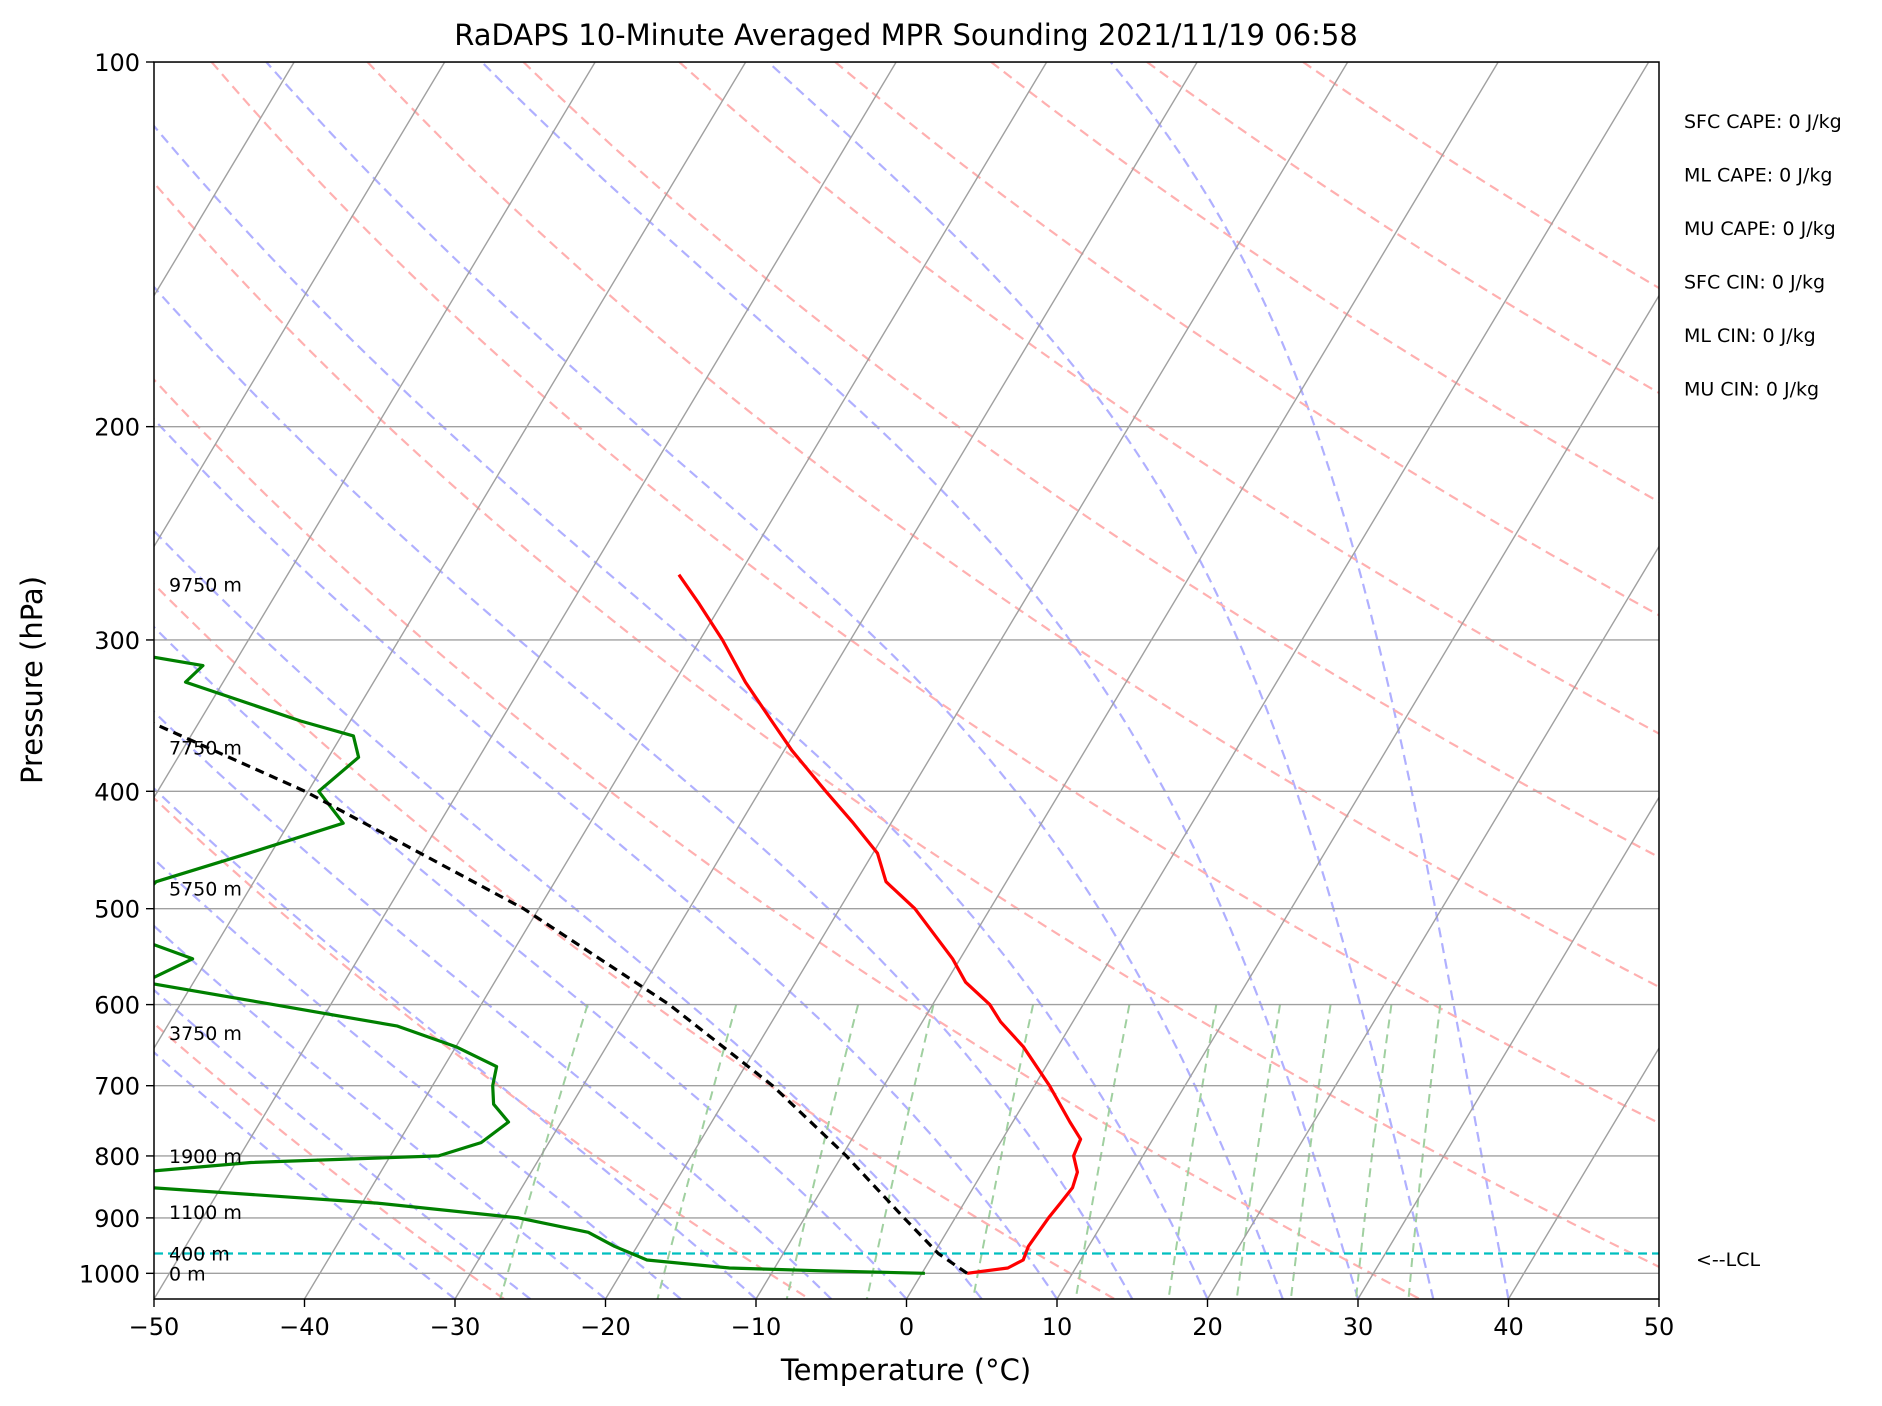 This screenshot has width=1882, height=1406. I want to click on x-tick-label: −20, so click(605, 1327).